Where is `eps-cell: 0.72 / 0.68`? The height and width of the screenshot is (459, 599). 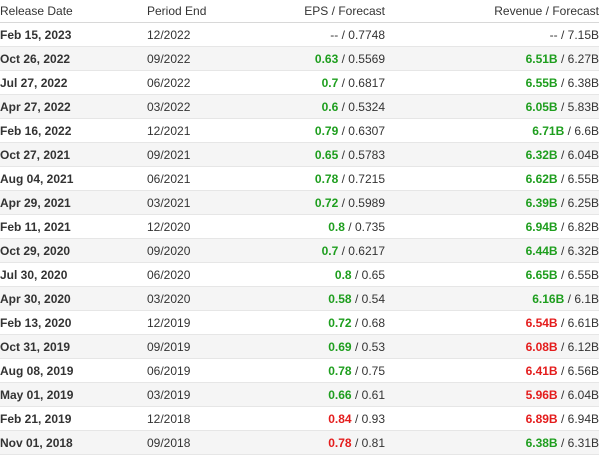
eps-cell: 0.72 / 0.68 is located at coordinates (356, 323).